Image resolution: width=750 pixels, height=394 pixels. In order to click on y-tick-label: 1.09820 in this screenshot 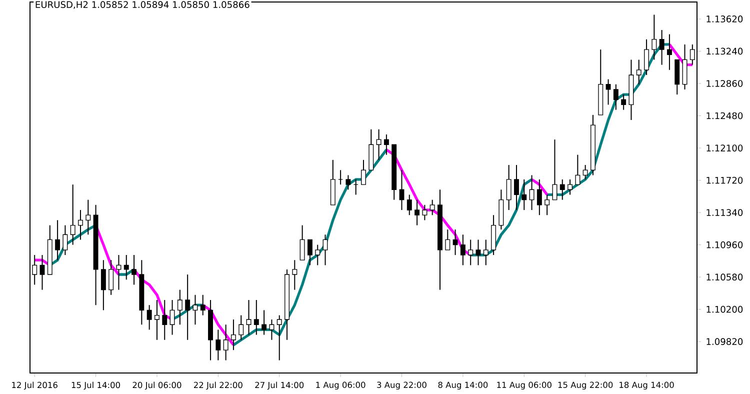, I will do `click(724, 342)`.